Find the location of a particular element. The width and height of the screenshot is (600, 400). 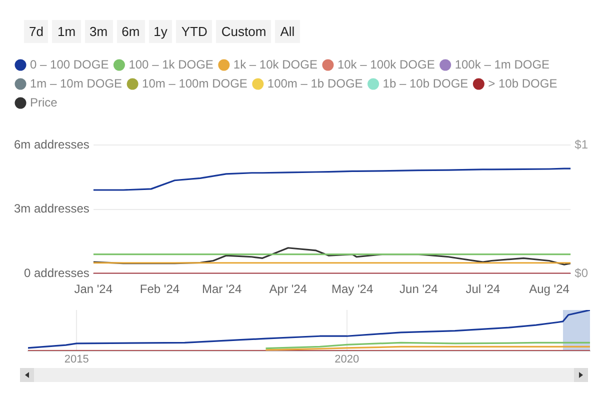

y-tick-label: 6m addresses is located at coordinates (52, 144).